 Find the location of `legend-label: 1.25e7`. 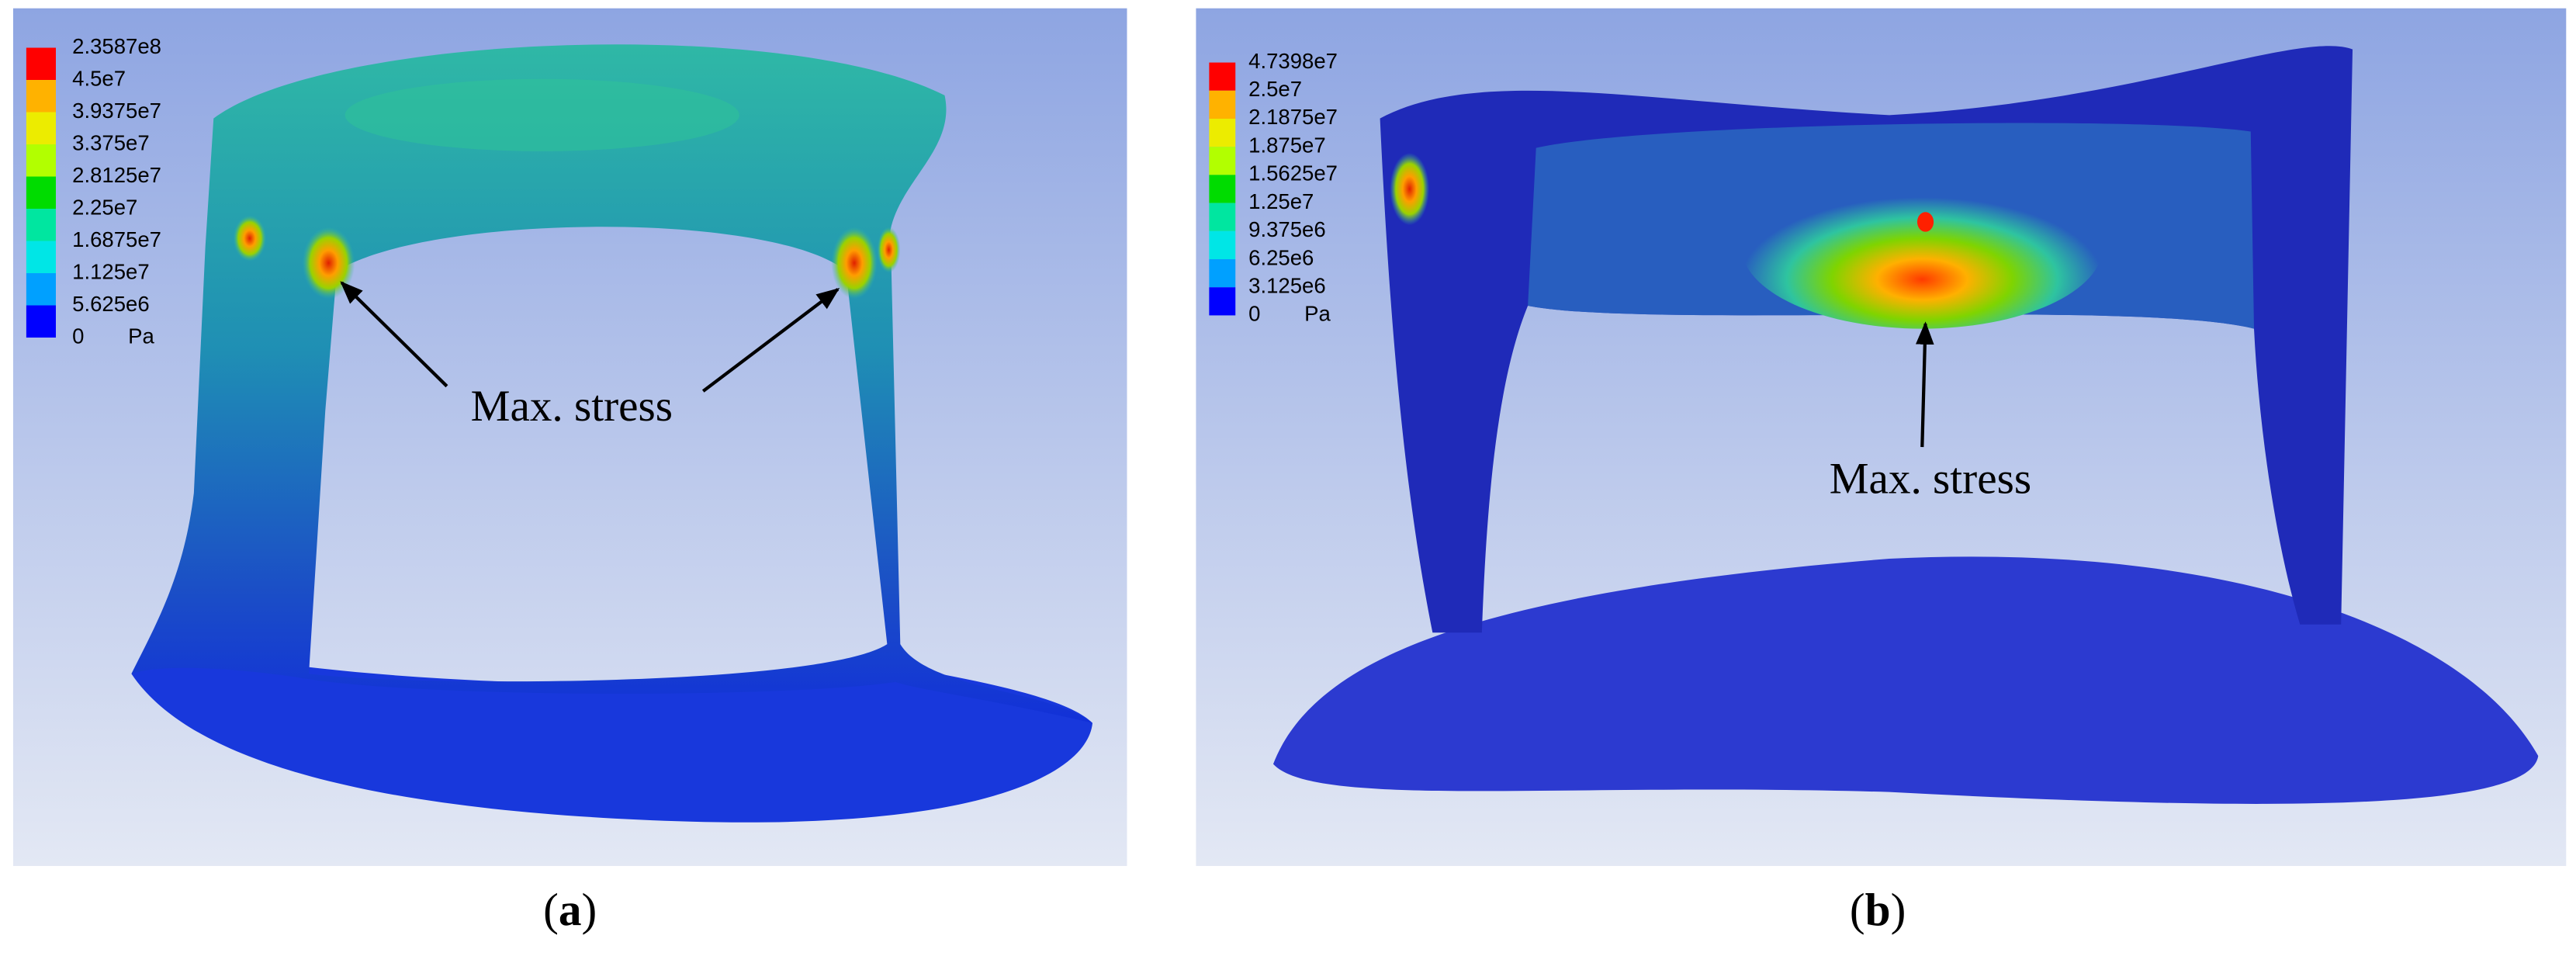

legend-label: 1.25e7 is located at coordinates (1281, 201).